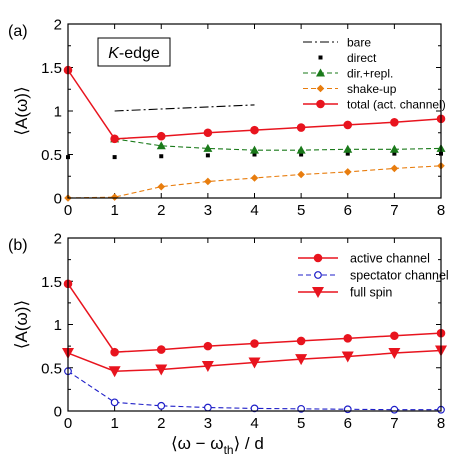  Describe the element at coordinates (359, 43) in the screenshot. I see `legend-label: bare` at that location.